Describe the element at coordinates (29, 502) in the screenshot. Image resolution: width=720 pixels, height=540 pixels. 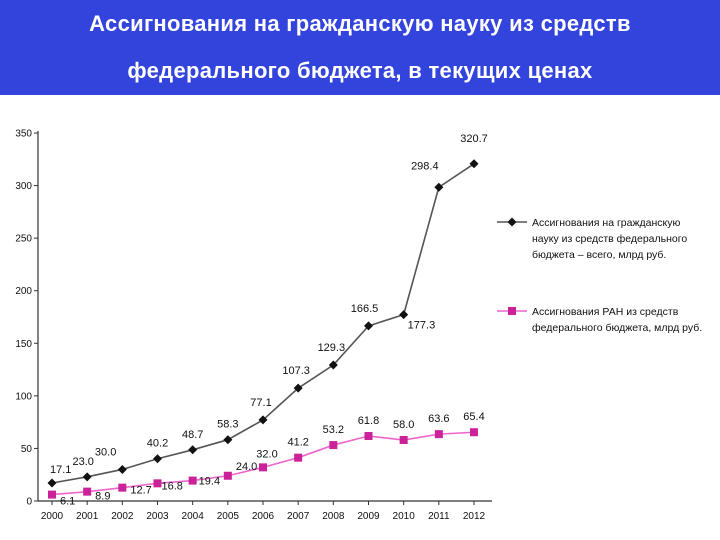
I see `y-tick-label: 0` at that location.